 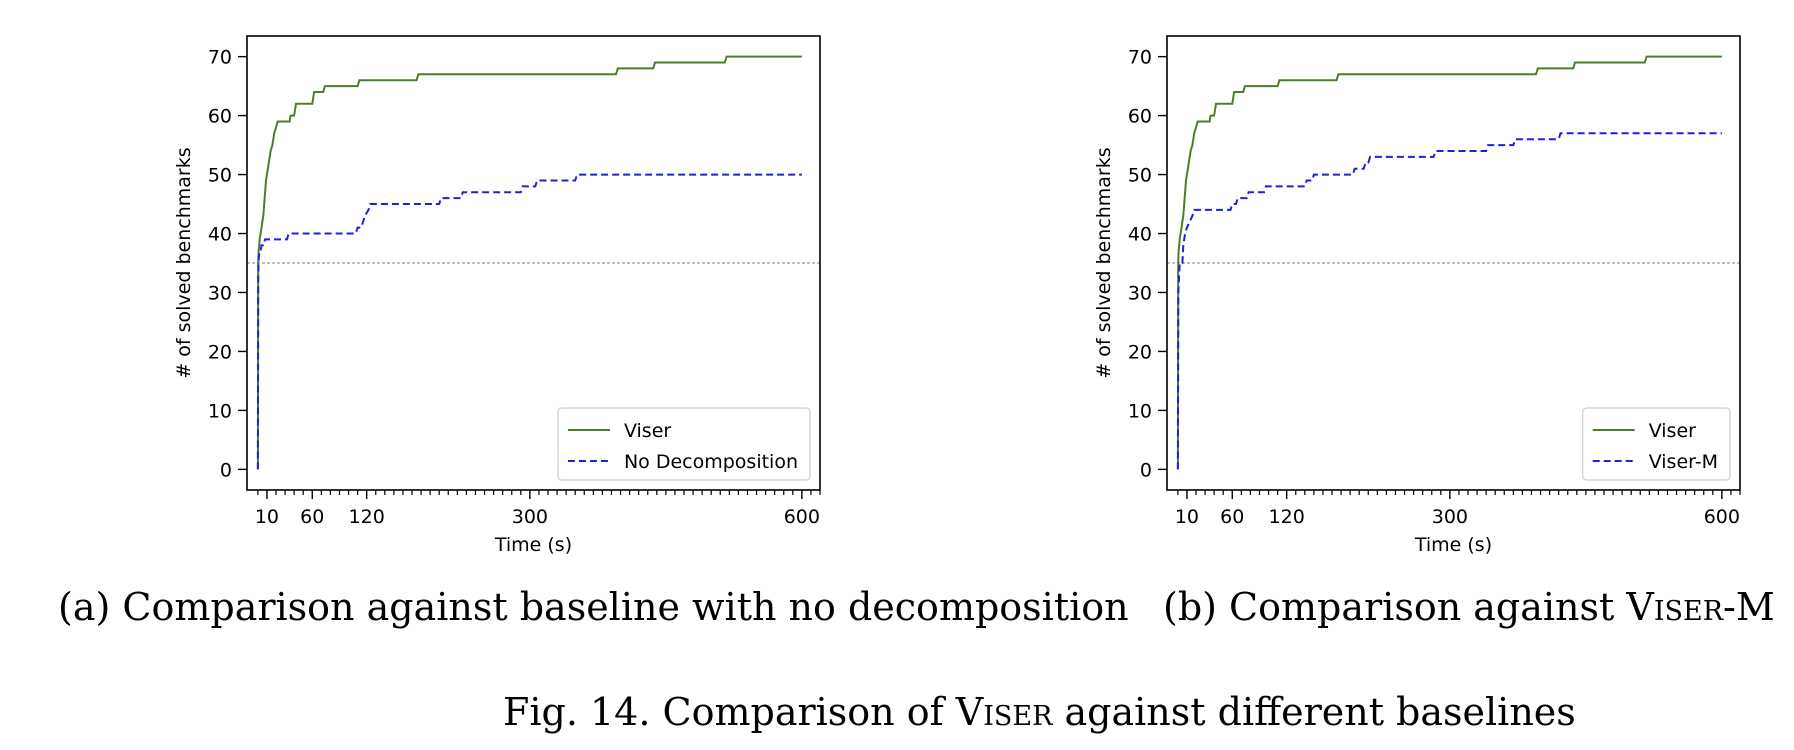 What do you see at coordinates (1314, 712) in the screenshot?
I see `figure-caption-suffix: against different baselines` at bounding box center [1314, 712].